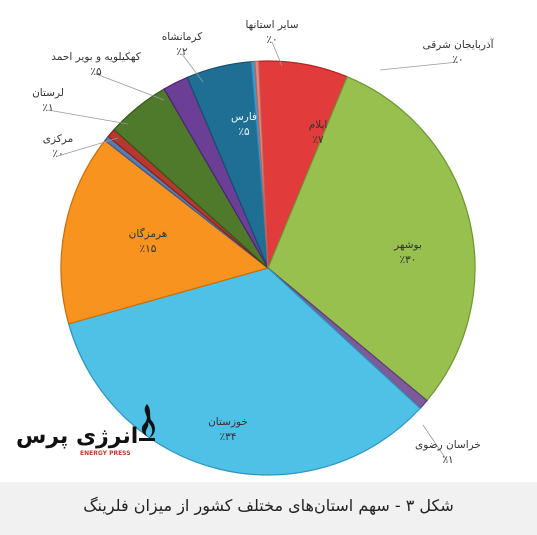 The height and width of the screenshot is (535, 537). What do you see at coordinates (408, 260) in the screenshot?
I see `slice-value-label: ٪۳۰` at bounding box center [408, 260].